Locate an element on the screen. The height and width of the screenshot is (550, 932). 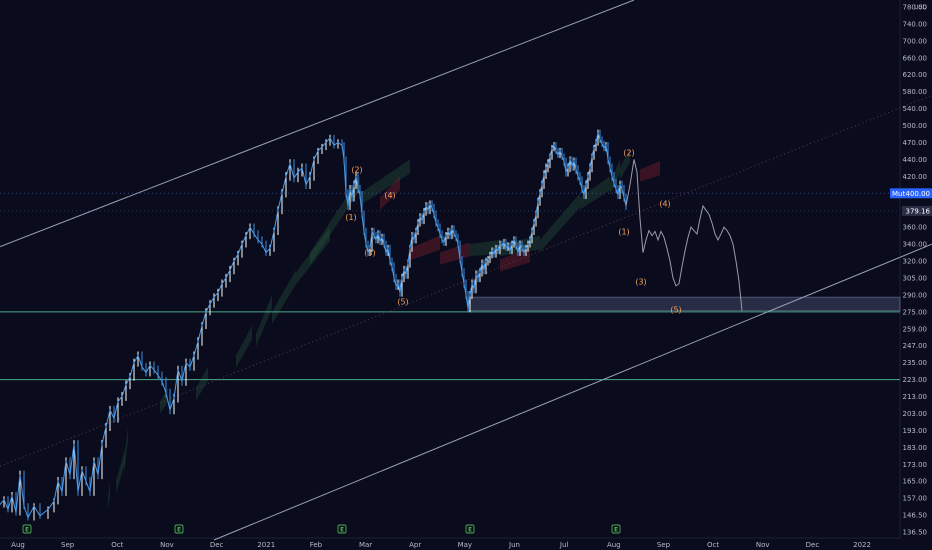
x-tick-label: Jun is located at coordinates (514, 545).